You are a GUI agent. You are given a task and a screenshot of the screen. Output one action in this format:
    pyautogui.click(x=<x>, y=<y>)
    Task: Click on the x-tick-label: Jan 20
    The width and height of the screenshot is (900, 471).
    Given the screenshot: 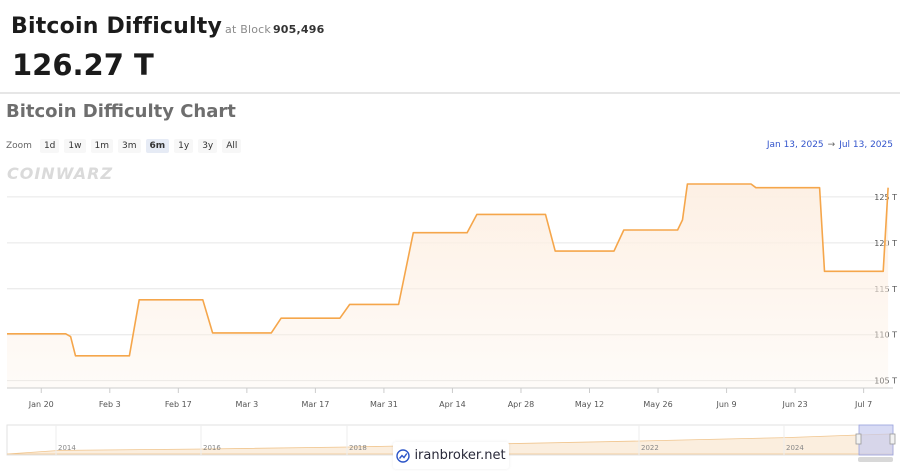 What is the action you would take?
    pyautogui.click(x=41, y=404)
    